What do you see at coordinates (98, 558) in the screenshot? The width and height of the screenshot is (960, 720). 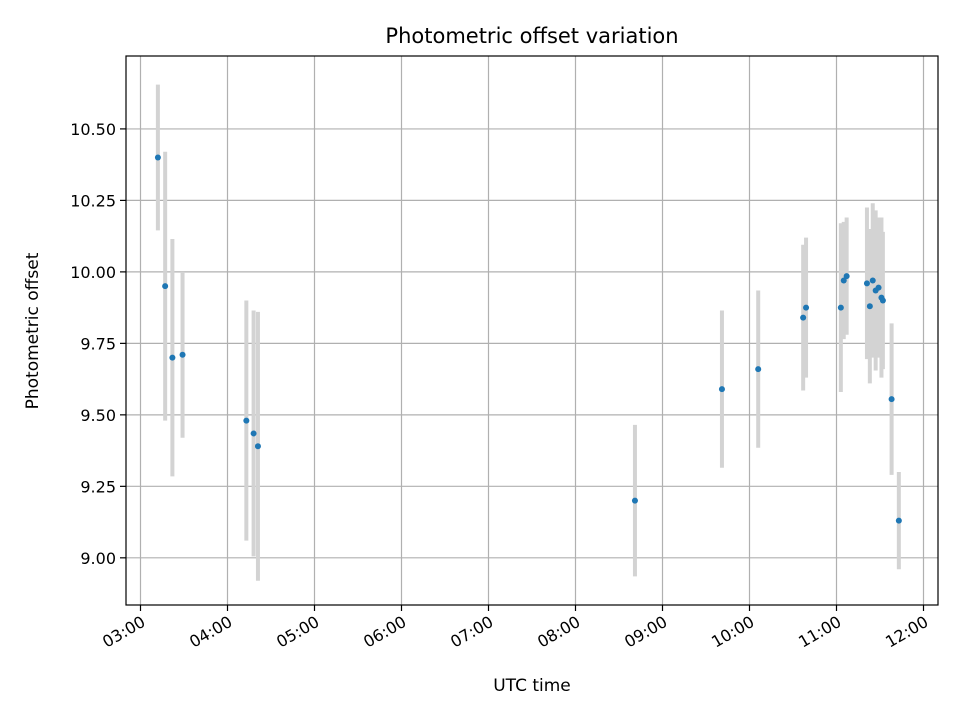 I see `y-tick-label: 9.00` at bounding box center [98, 558].